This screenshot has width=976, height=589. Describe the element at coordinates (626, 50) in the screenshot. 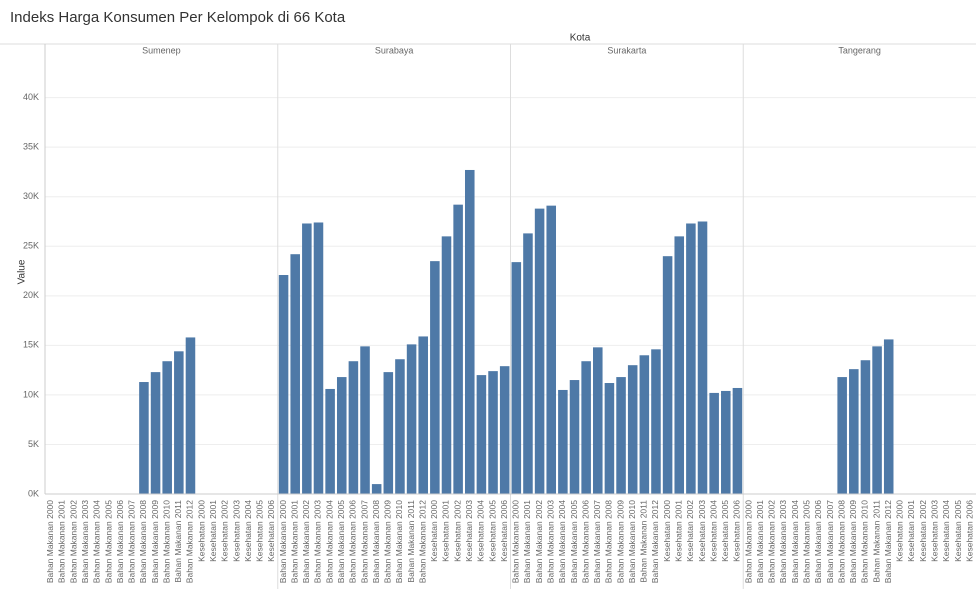

I see `panel-label: Surakarta` at that location.